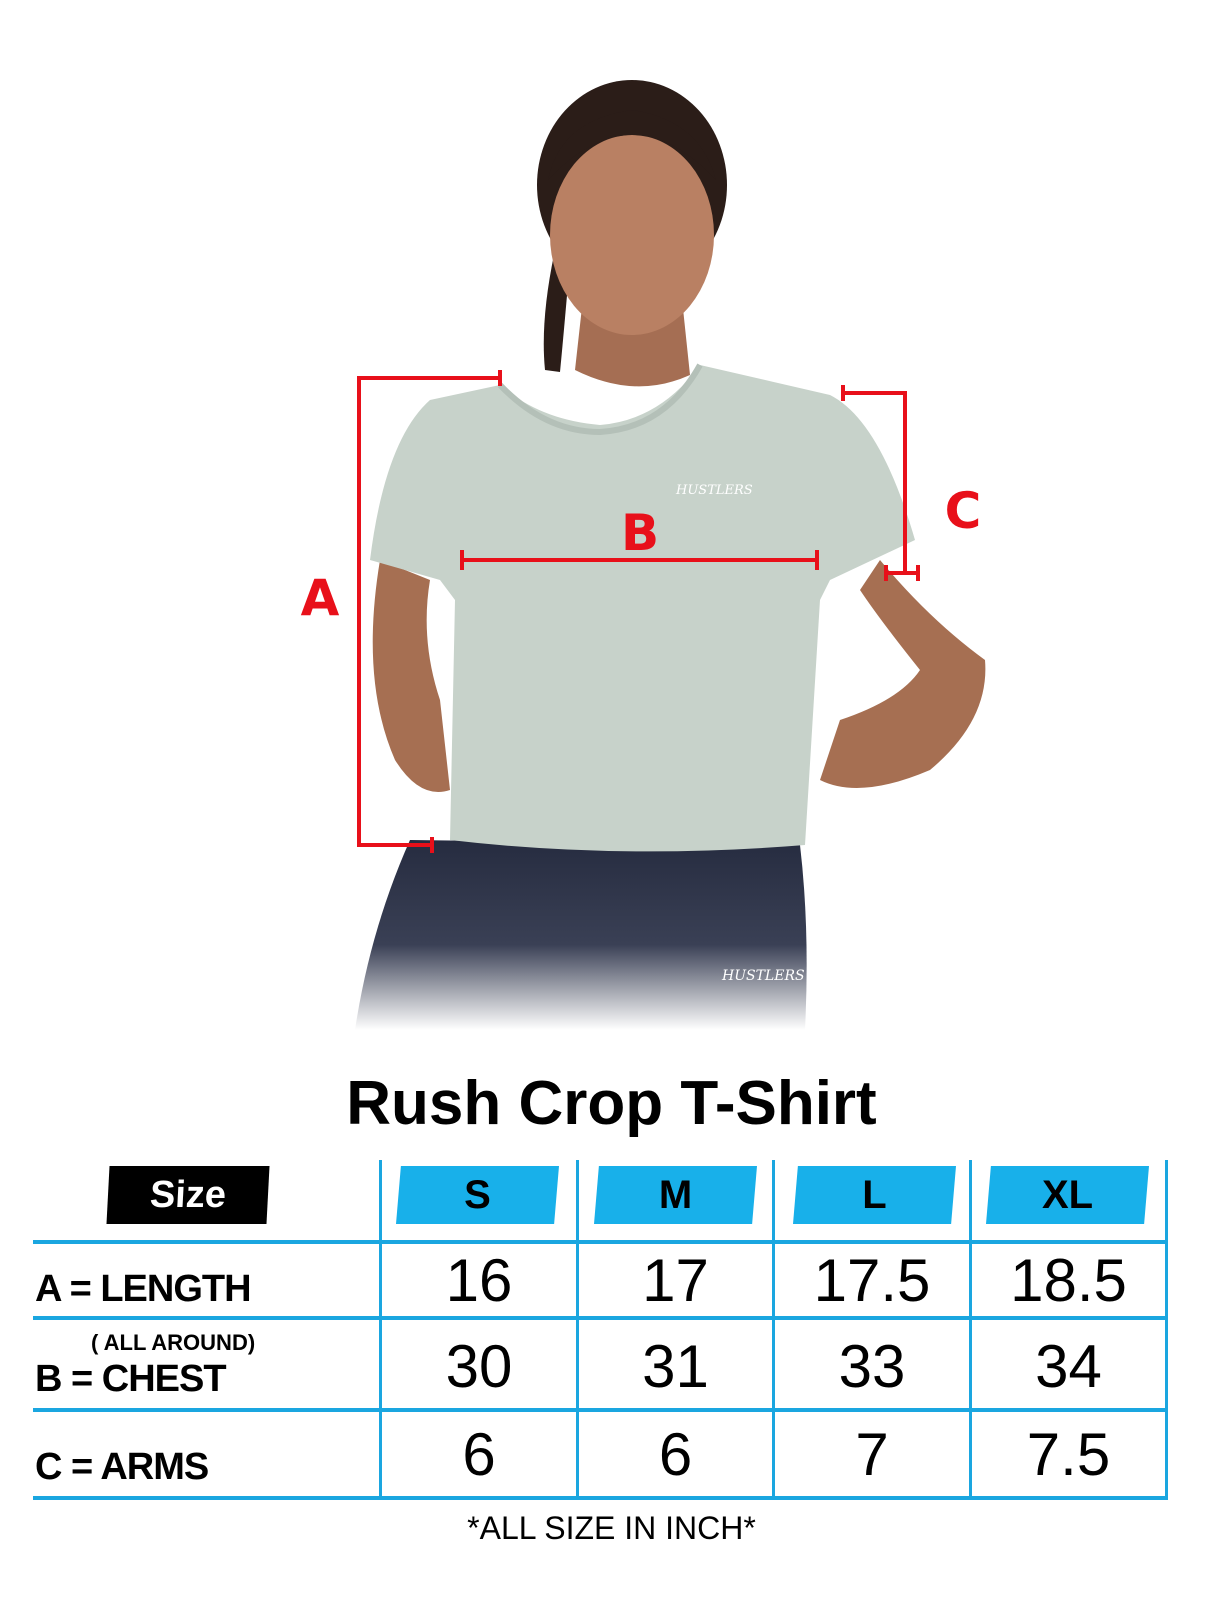 Image resolution: width=1223 pixels, height=1600 pixels. Describe the element at coordinates (880, 483) in the screenshot. I see `measure-c-line` at that location.